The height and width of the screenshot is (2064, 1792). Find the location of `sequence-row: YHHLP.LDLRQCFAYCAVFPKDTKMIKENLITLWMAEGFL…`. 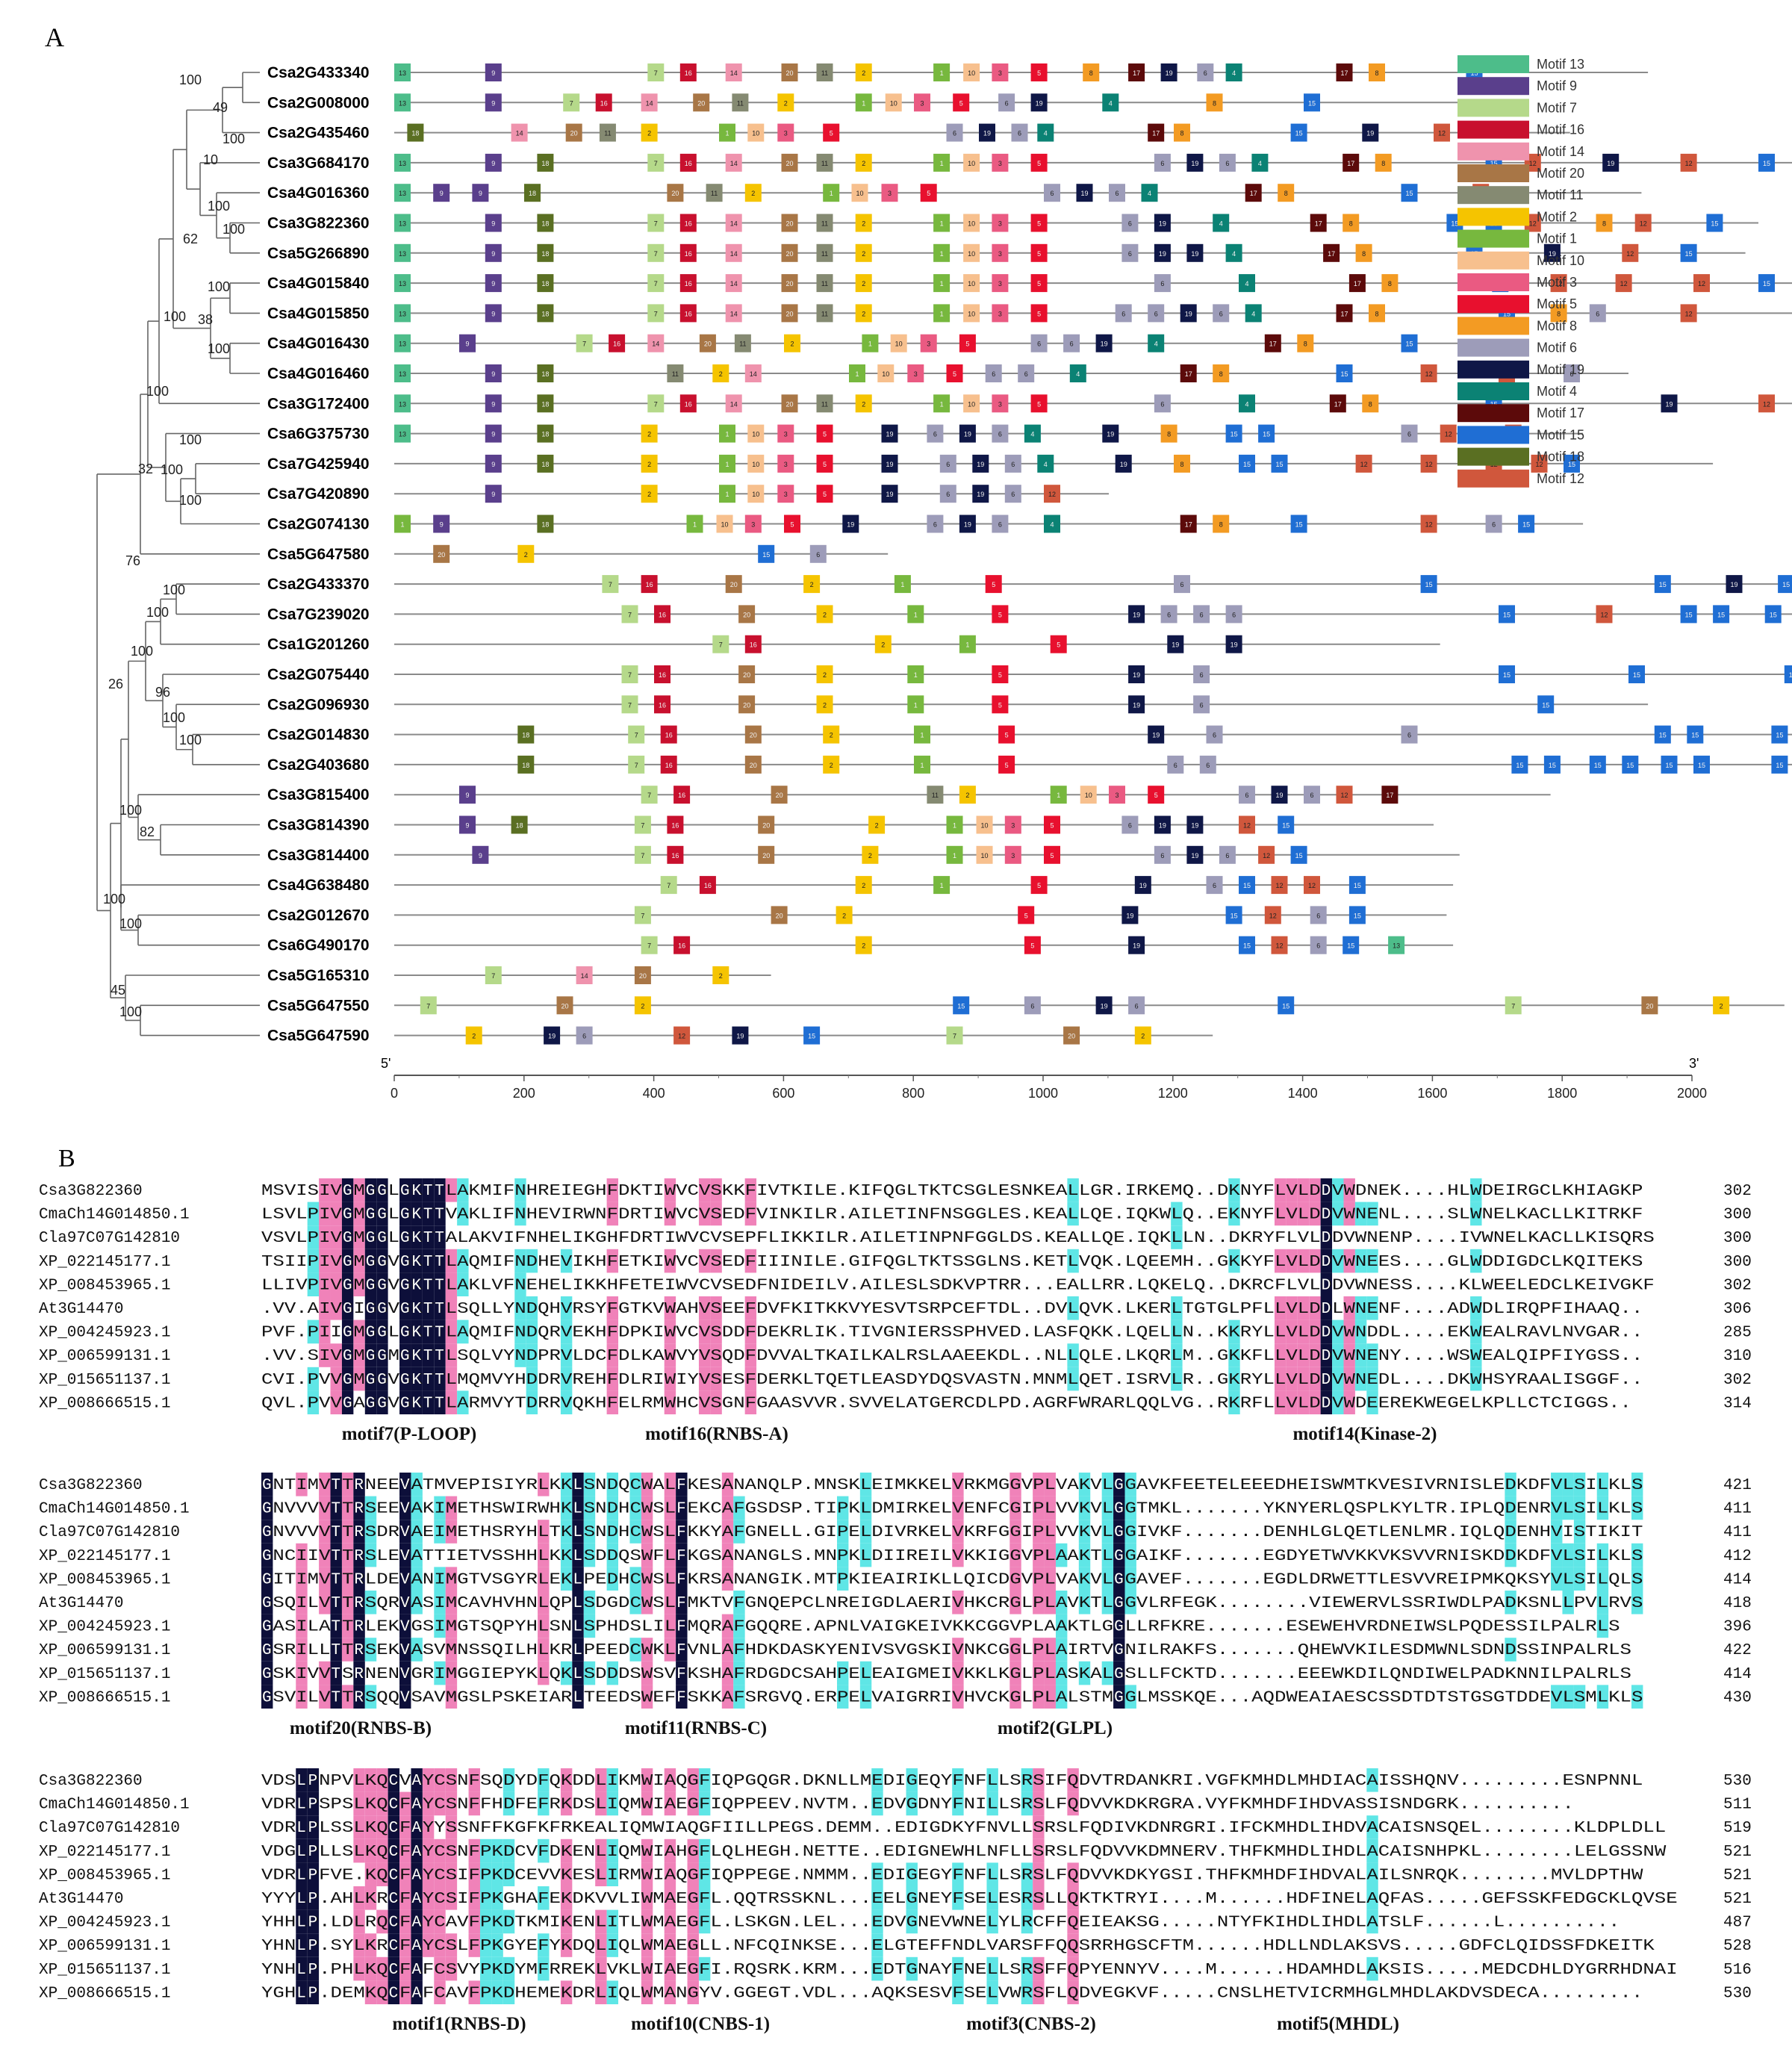

sequence-row: YHHLP.LDLRQCFAYCAVFPKDTKMIKENLITLWMAEGFL… is located at coordinates (940, 1923).